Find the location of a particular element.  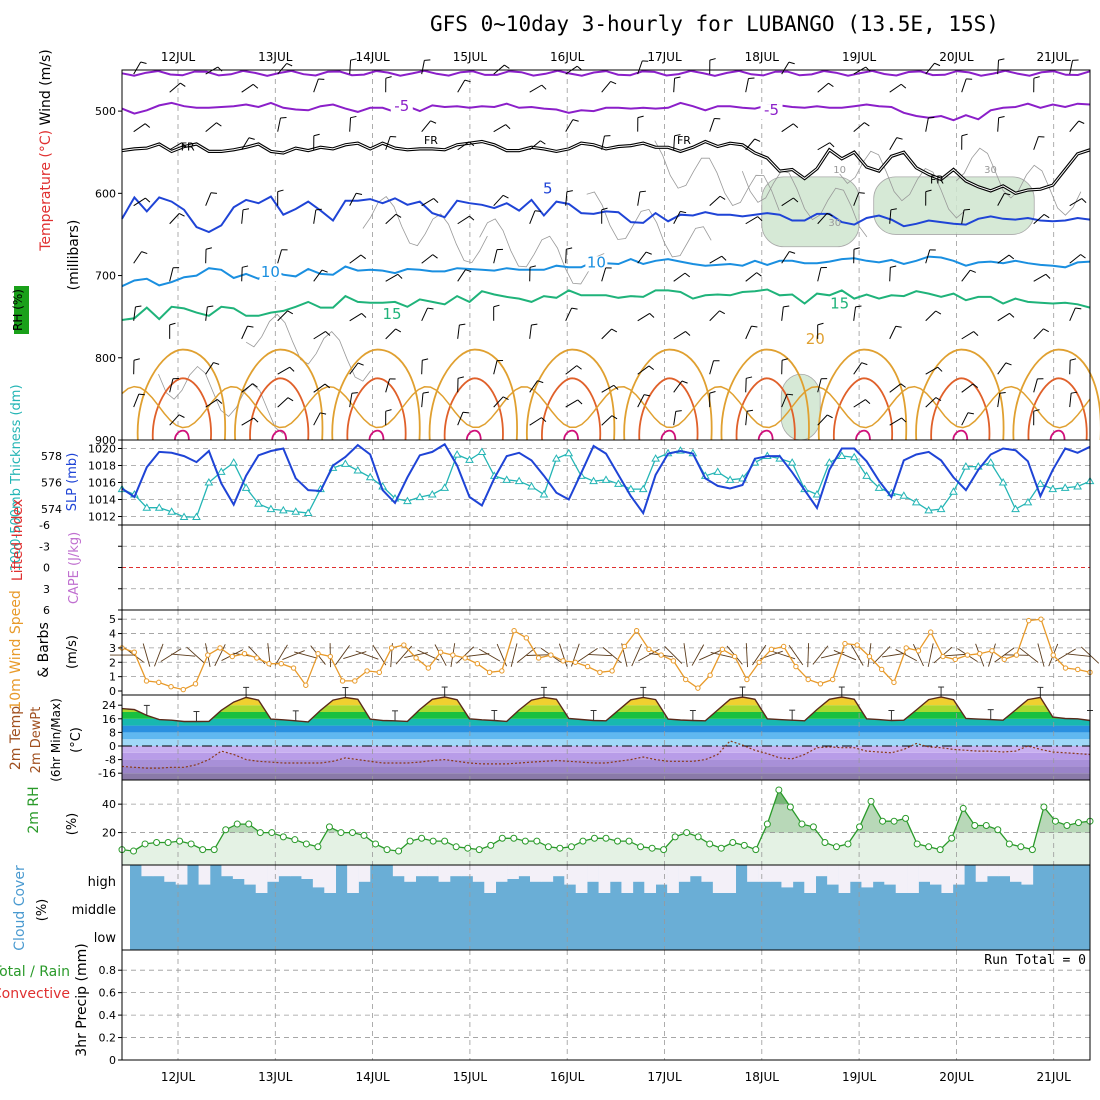

legend-label-part: (°C) is located at coordinates (76, 740).